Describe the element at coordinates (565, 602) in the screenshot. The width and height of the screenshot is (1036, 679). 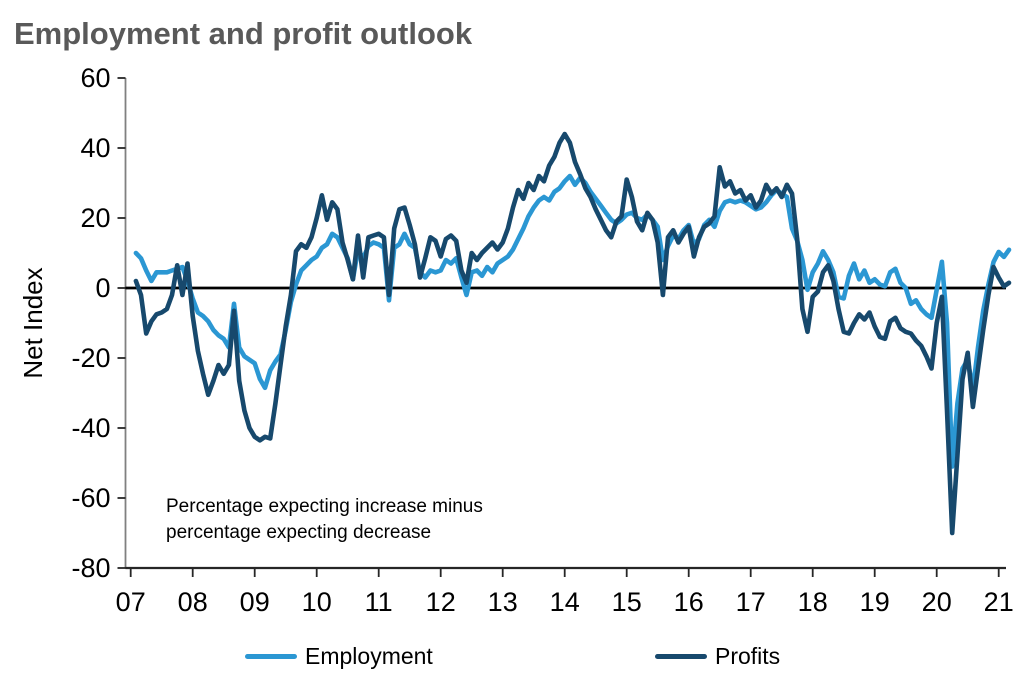
I see `x-tick-label: 14` at that location.